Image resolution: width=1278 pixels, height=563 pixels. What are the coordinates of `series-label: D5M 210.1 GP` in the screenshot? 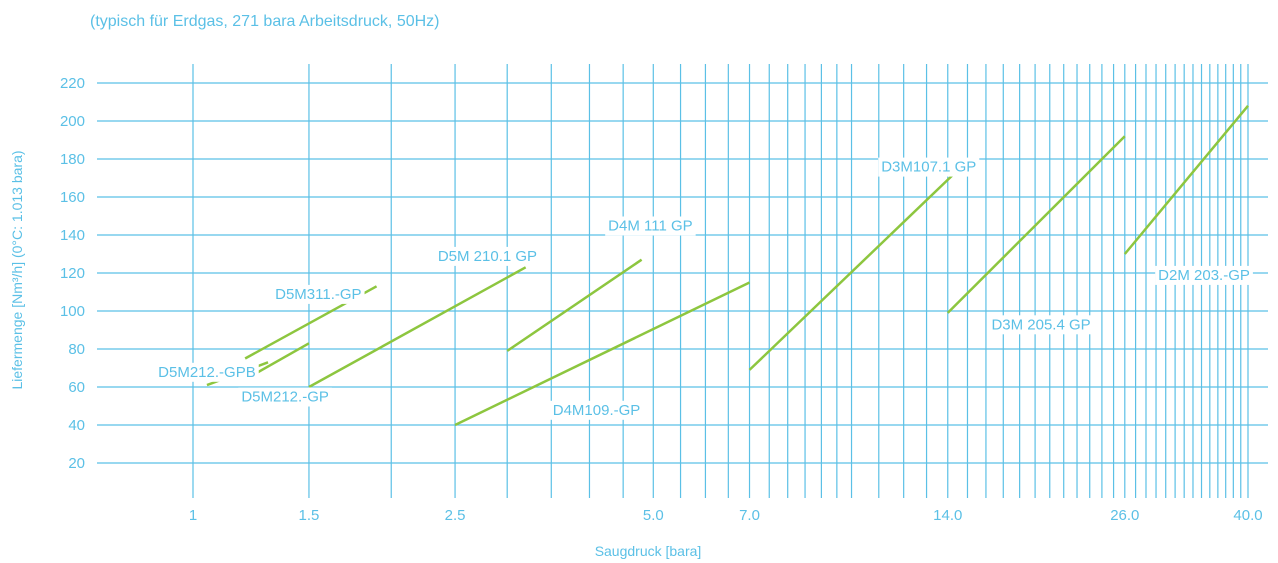 It's located at (487, 256).